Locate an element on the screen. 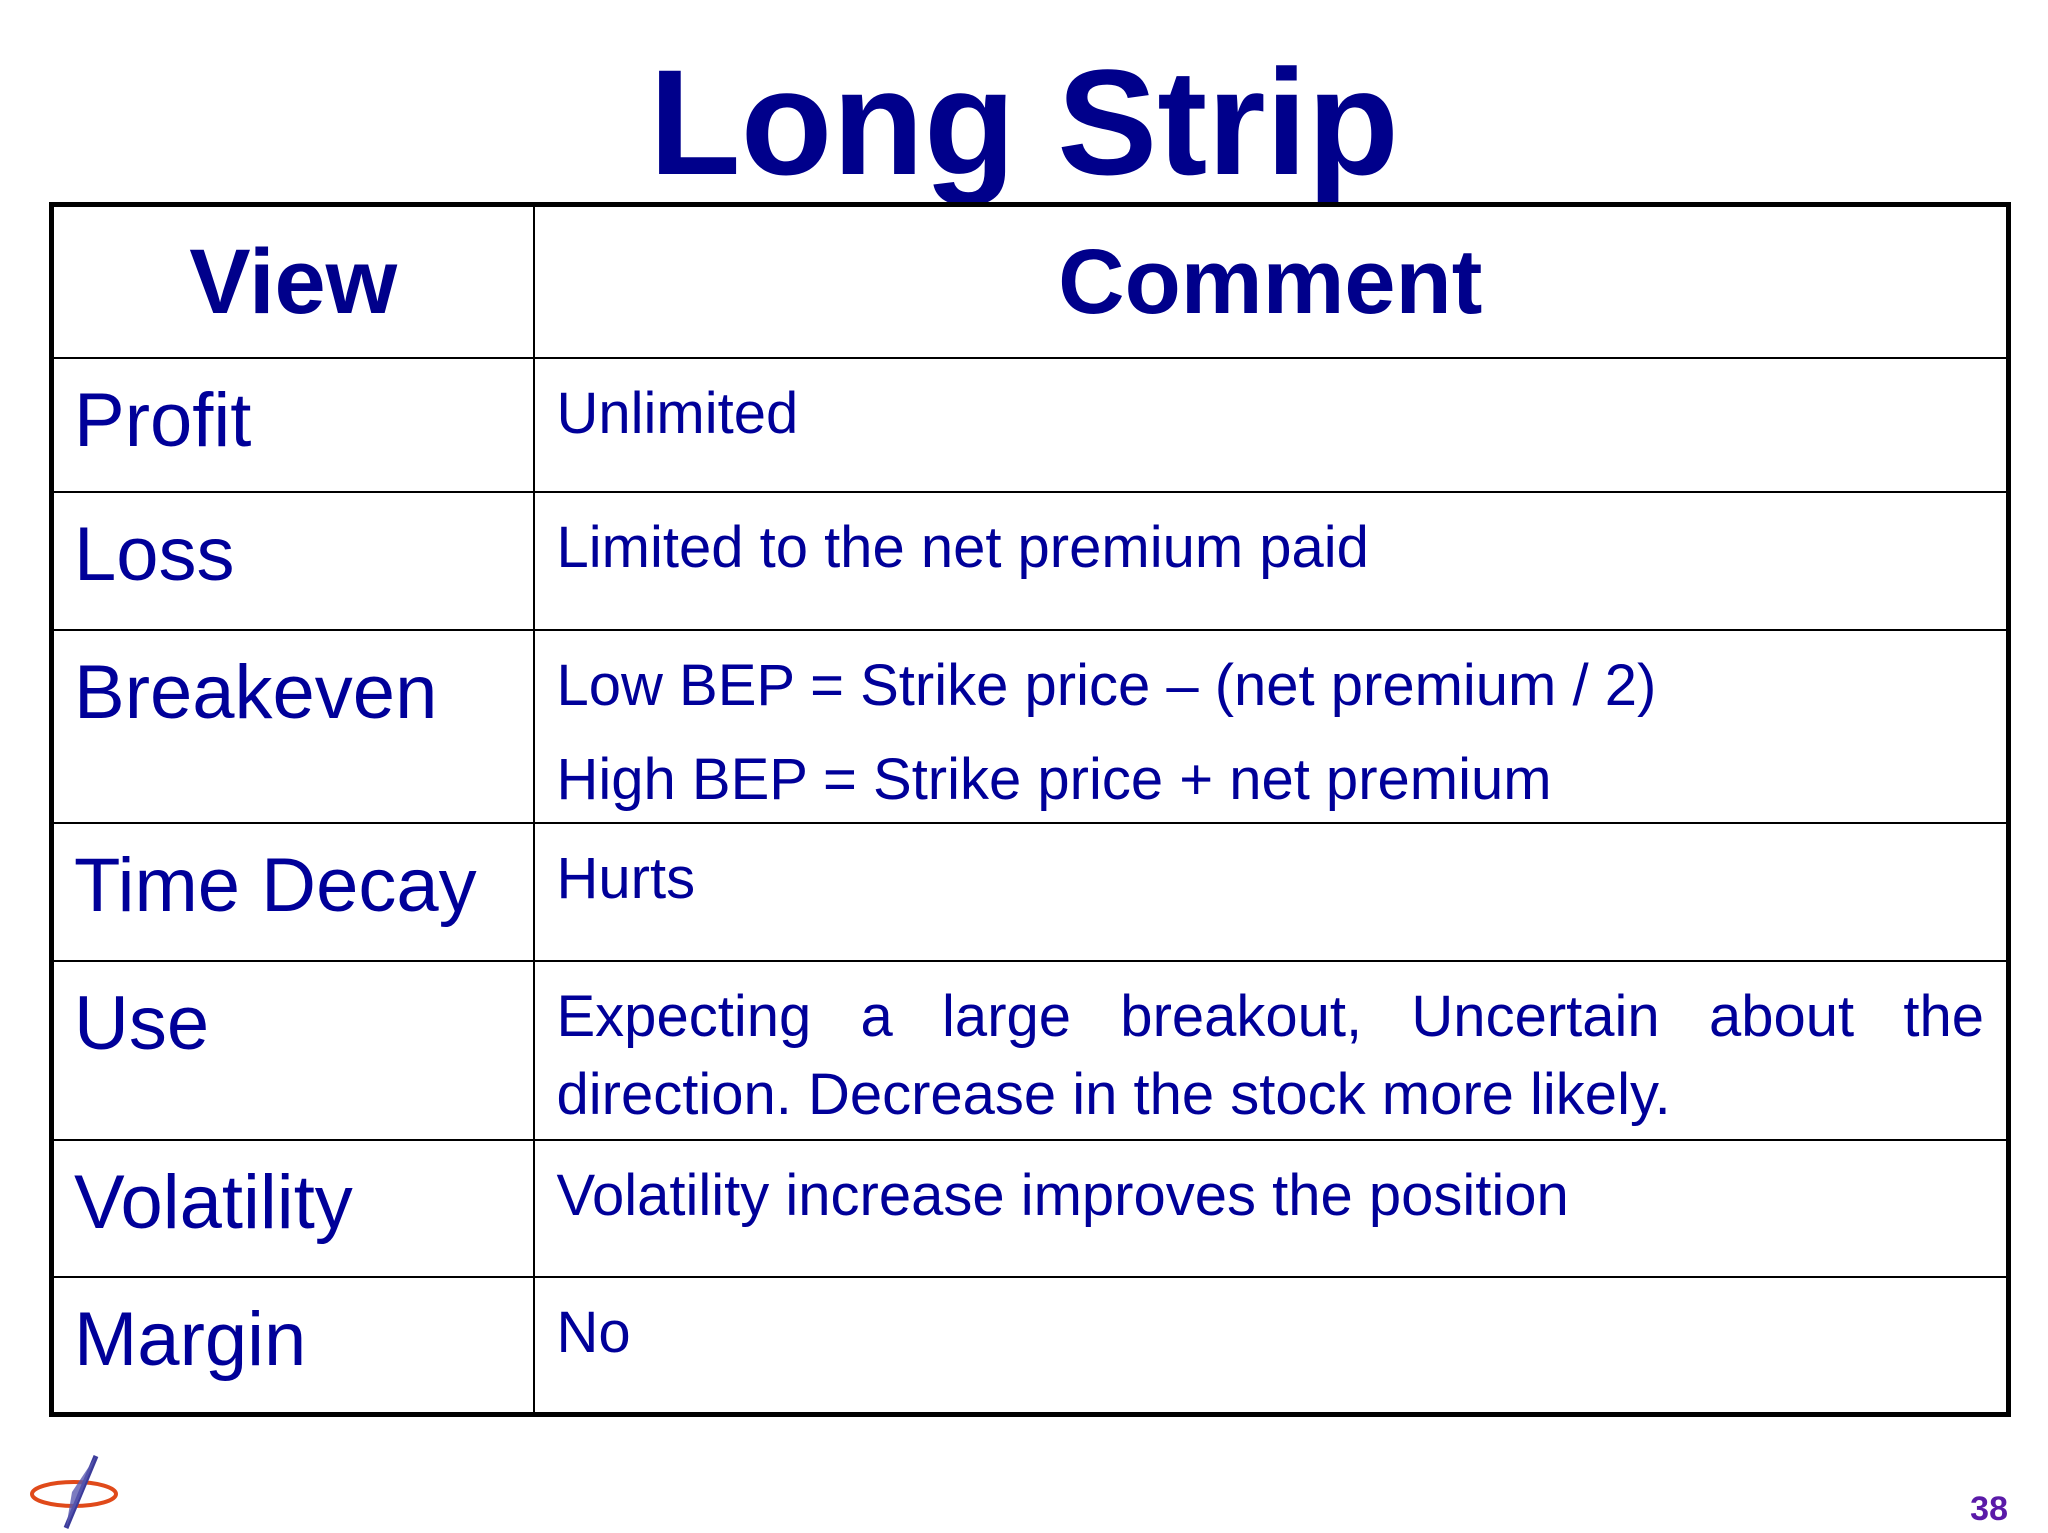  comment-line: Limited to the net premium paid is located at coordinates (962, 547).